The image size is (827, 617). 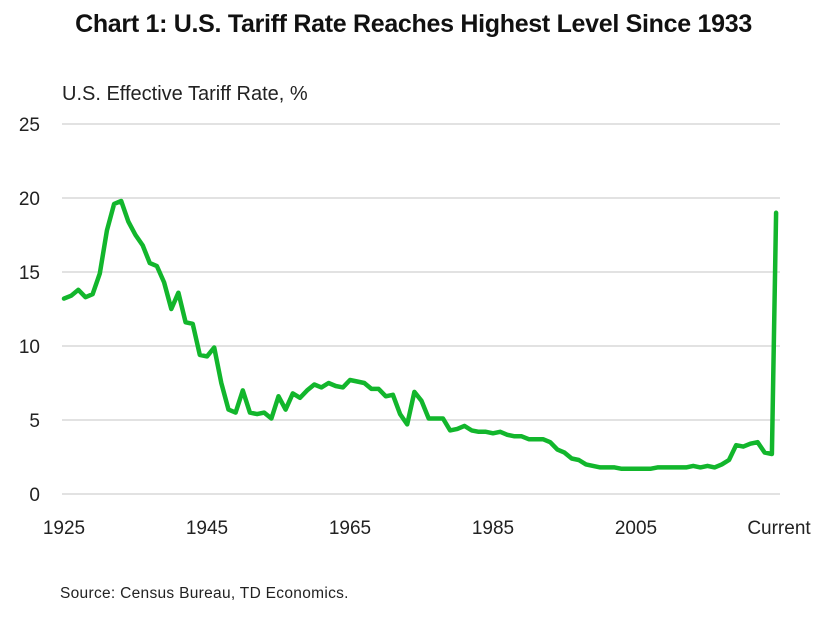 What do you see at coordinates (34, 421) in the screenshot?
I see `y-tick-label: 5` at bounding box center [34, 421].